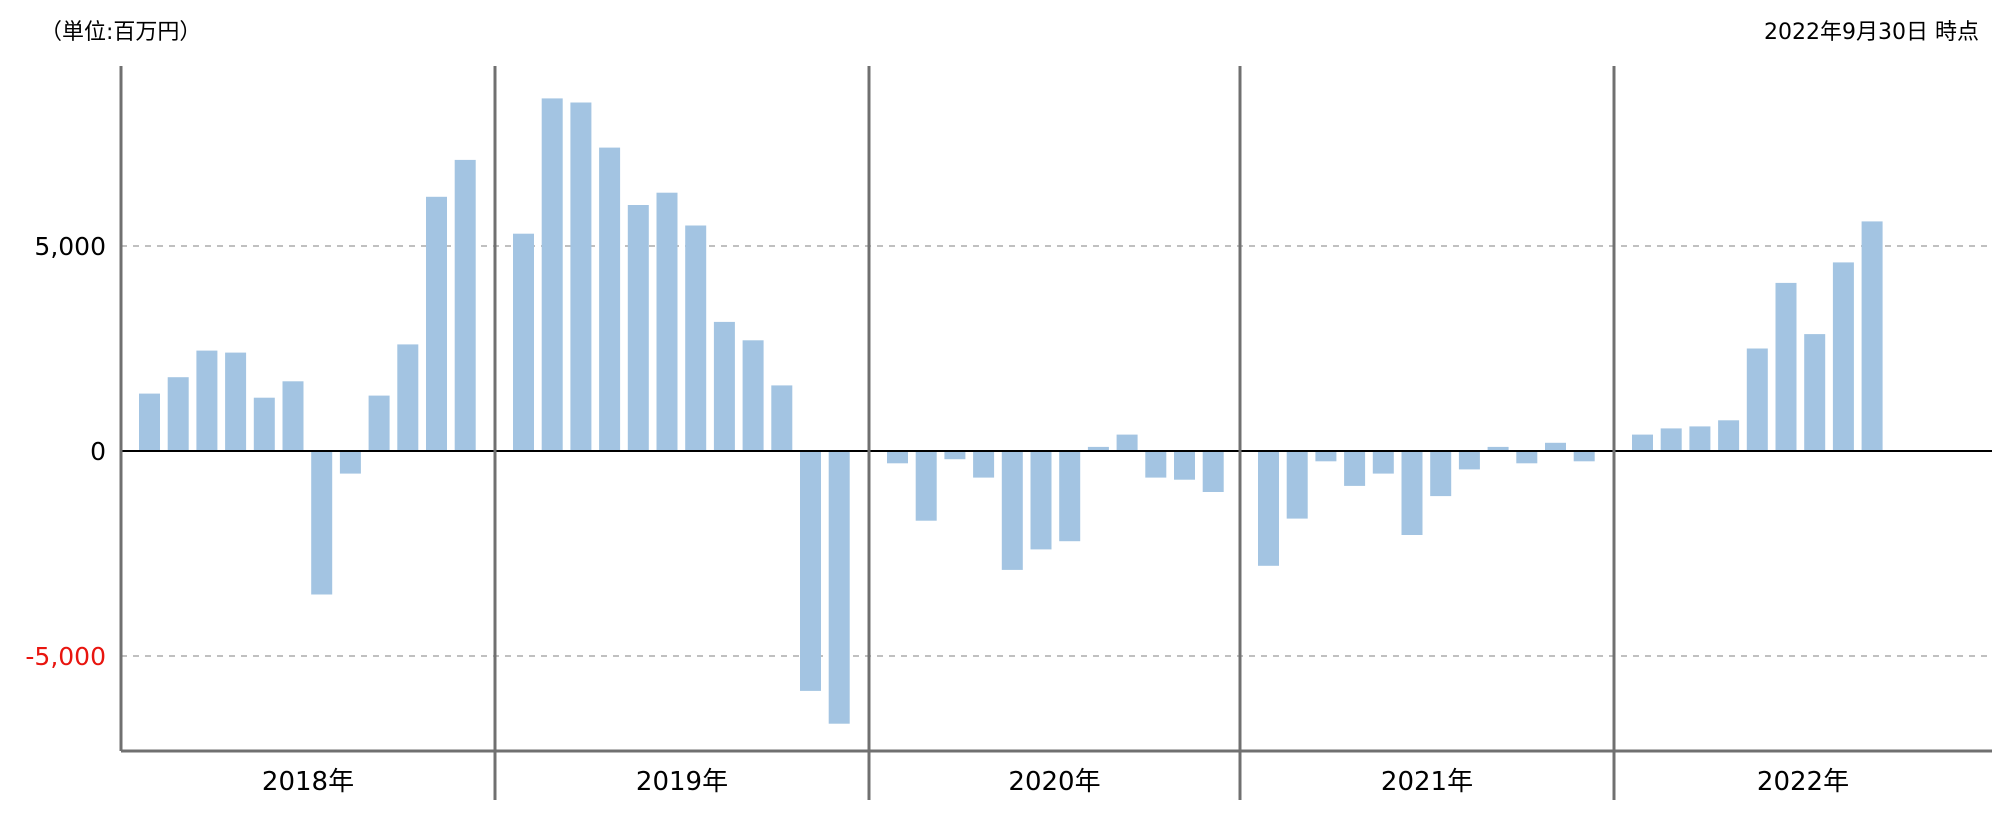 The height and width of the screenshot is (816, 1996). I want to click on y-tick-label: -5,000, so click(65, 656).